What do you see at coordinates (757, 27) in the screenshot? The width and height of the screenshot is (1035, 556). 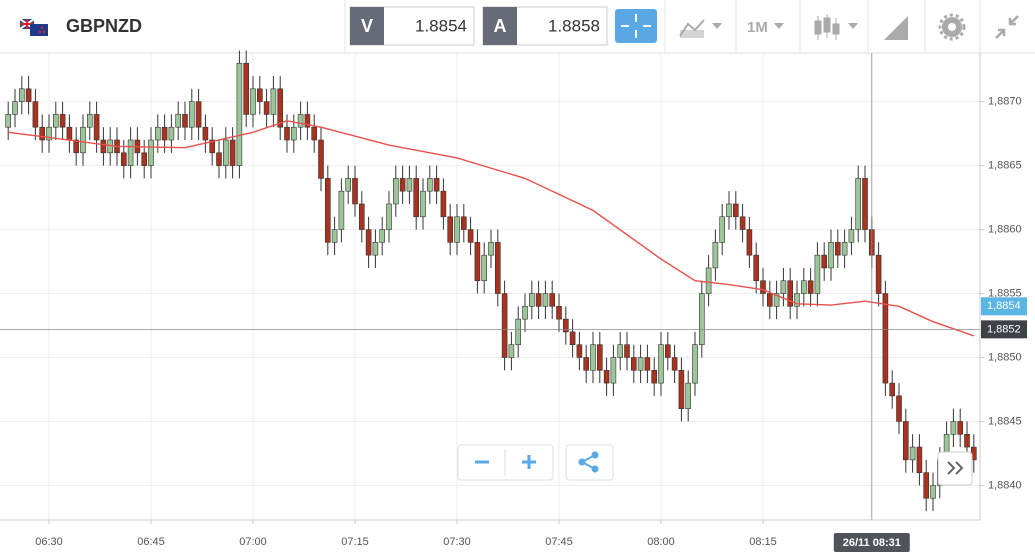 I see `timeframe: 1M` at bounding box center [757, 27].